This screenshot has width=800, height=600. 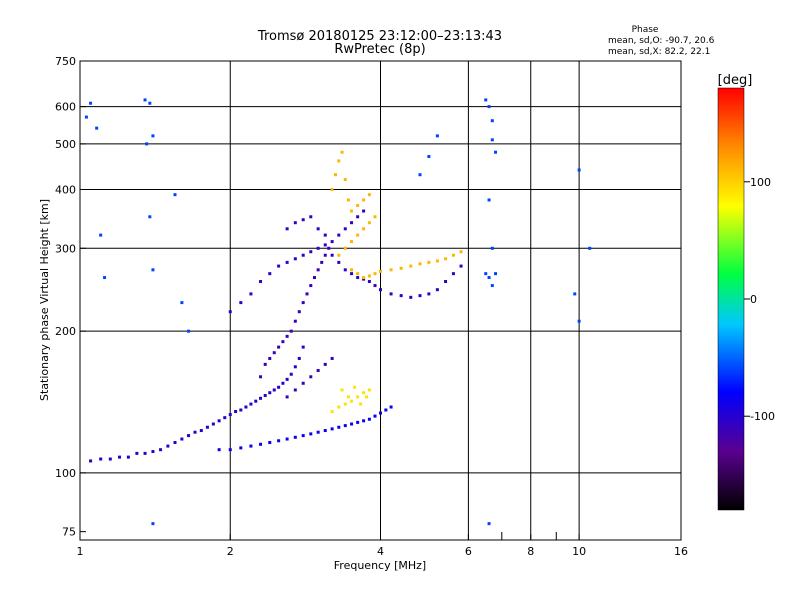 What do you see at coordinates (65, 107) in the screenshot?
I see `y-tick-label: 600` at bounding box center [65, 107].